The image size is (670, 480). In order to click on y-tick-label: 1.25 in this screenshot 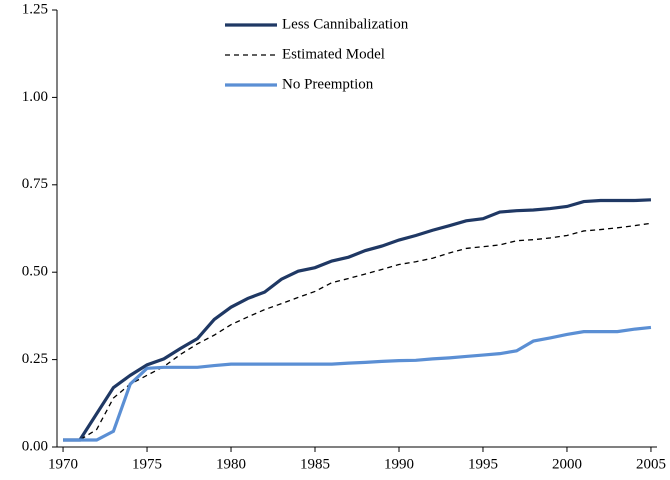, I will do `click(35, 9)`.